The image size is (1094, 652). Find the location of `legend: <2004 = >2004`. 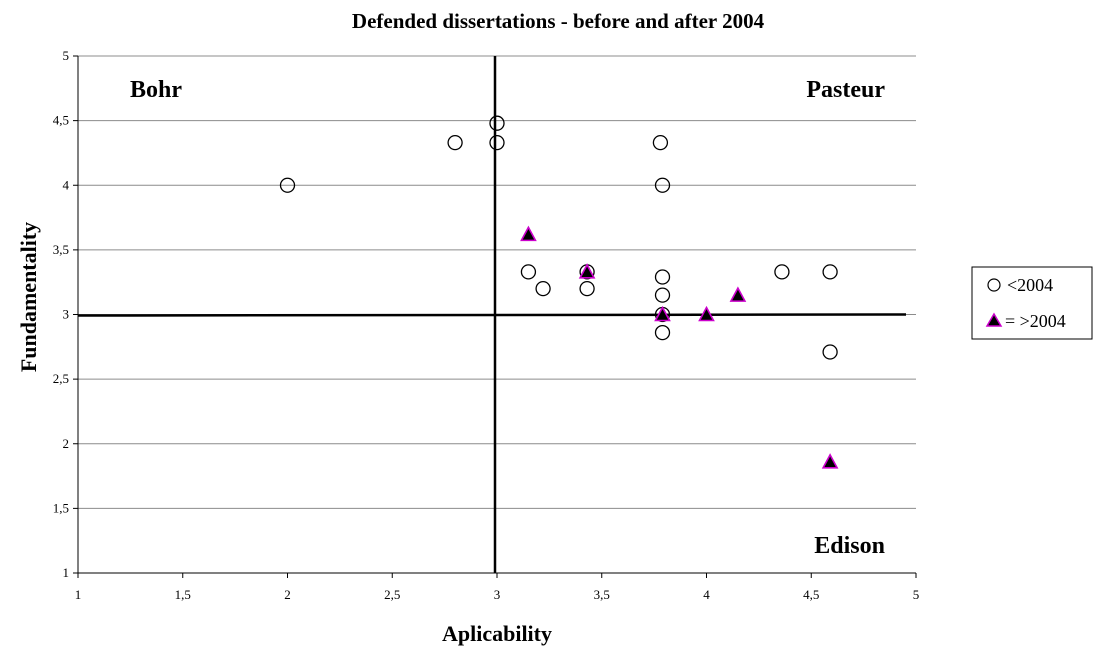

legend: <2004 = >2004 is located at coordinates (1032, 303).